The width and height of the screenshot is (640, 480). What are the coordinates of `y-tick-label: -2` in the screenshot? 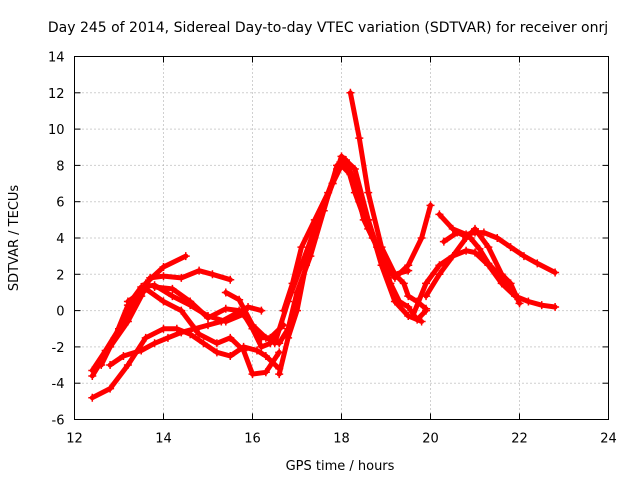 It's located at (58, 348).